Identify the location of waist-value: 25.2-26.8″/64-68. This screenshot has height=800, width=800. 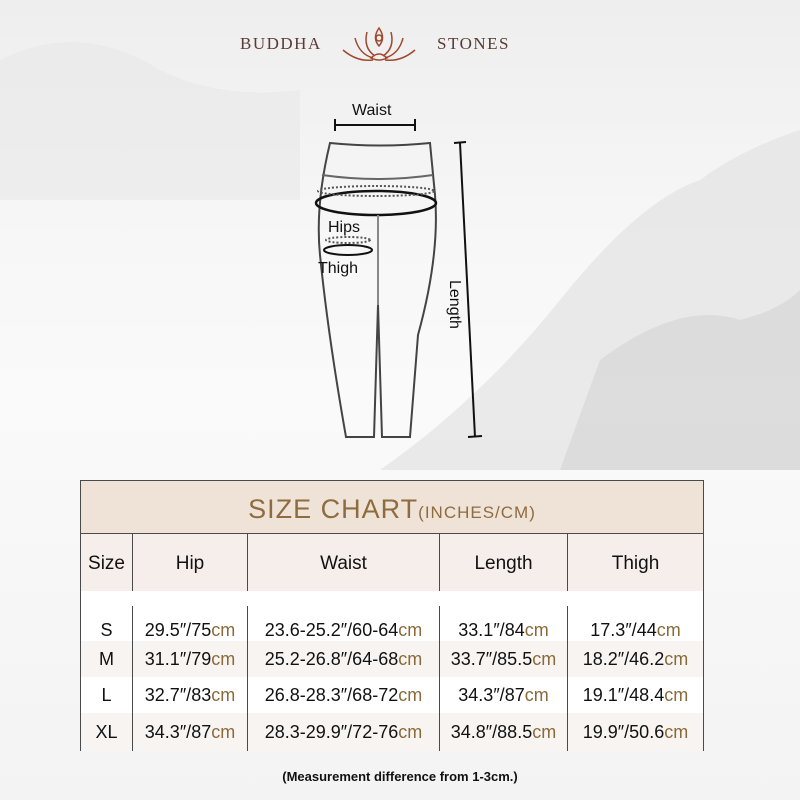
(331, 658).